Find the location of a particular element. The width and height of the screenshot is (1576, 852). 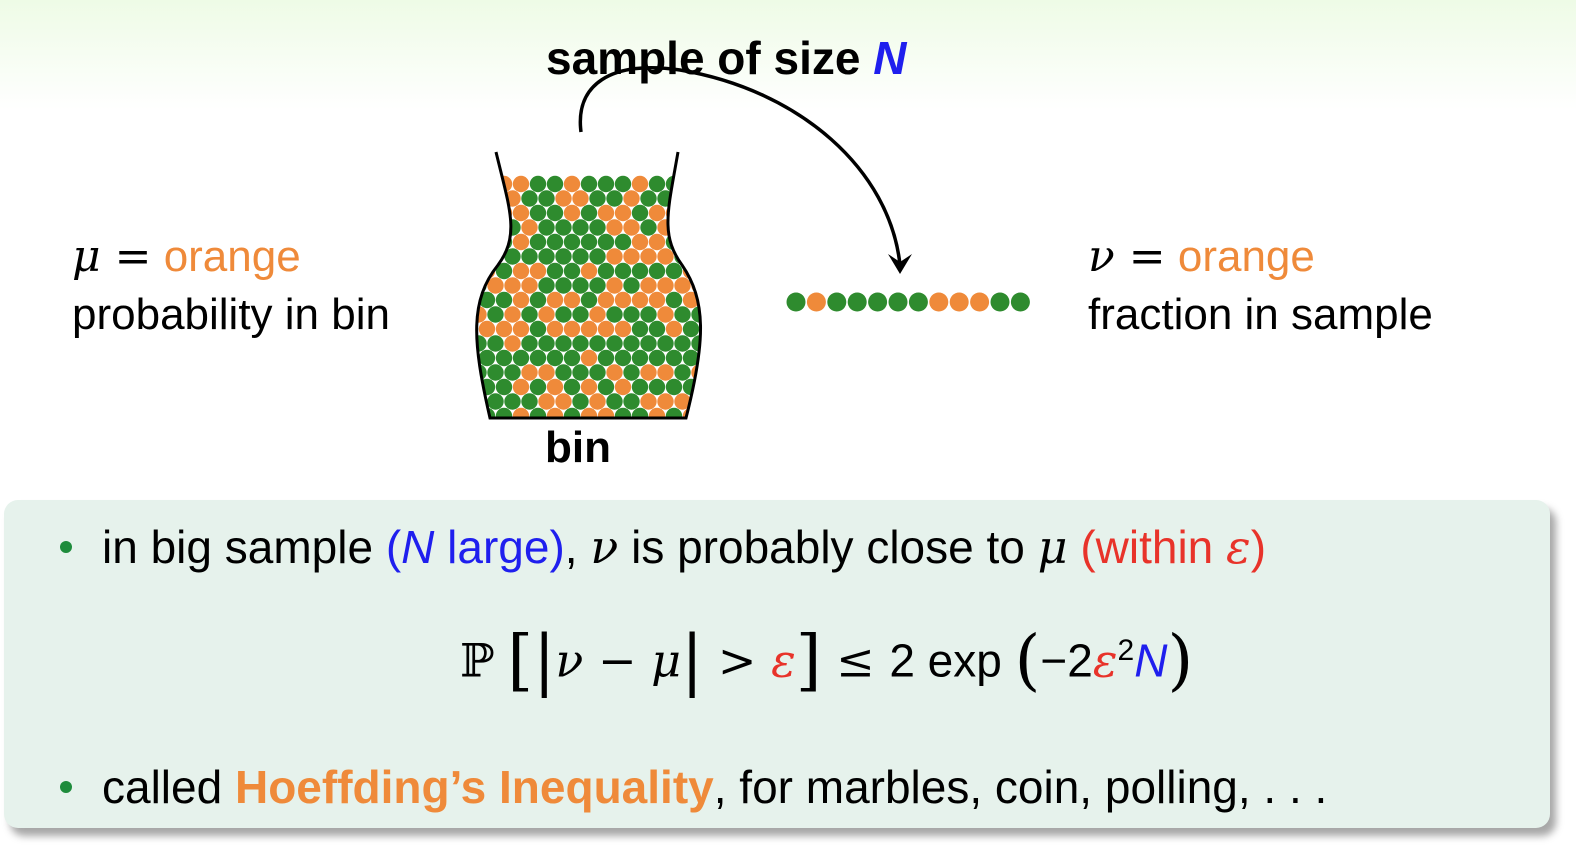

bullet-1-text: in big sample is located at coordinates (244, 547).